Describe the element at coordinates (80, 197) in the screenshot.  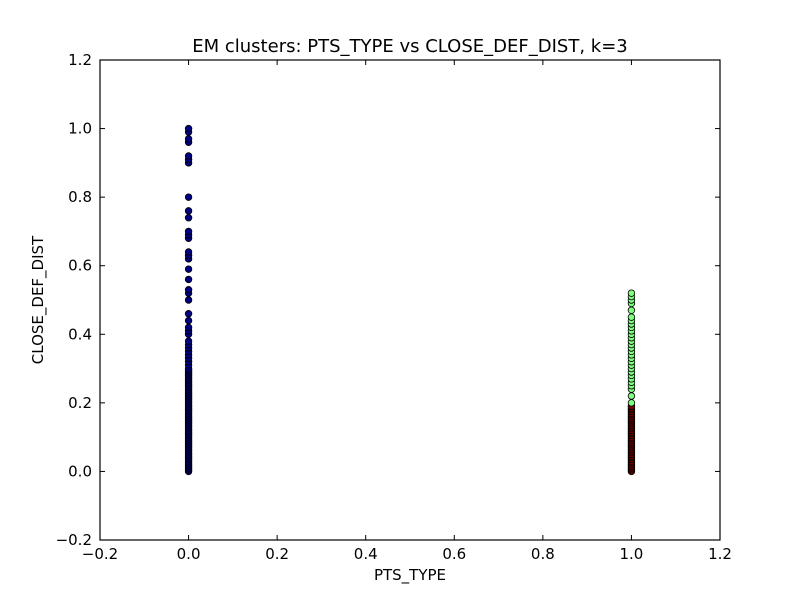
I see `y-tick-label: 0.8` at that location.